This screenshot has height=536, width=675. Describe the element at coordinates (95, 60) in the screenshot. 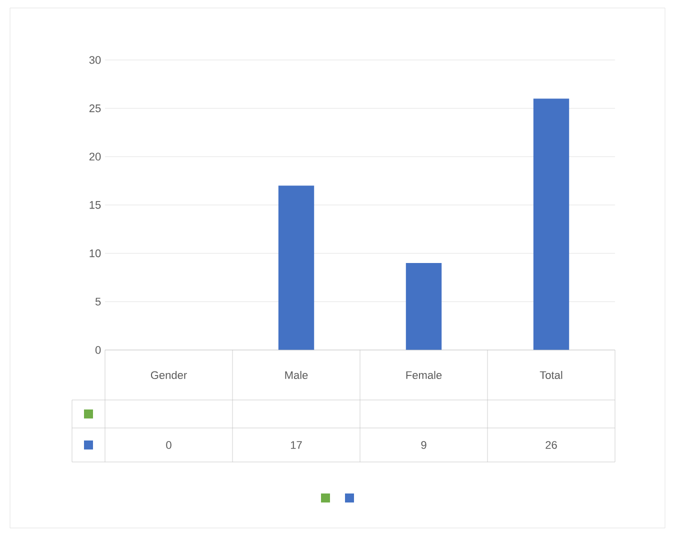

I see `y-tick-label: 30` at that location.